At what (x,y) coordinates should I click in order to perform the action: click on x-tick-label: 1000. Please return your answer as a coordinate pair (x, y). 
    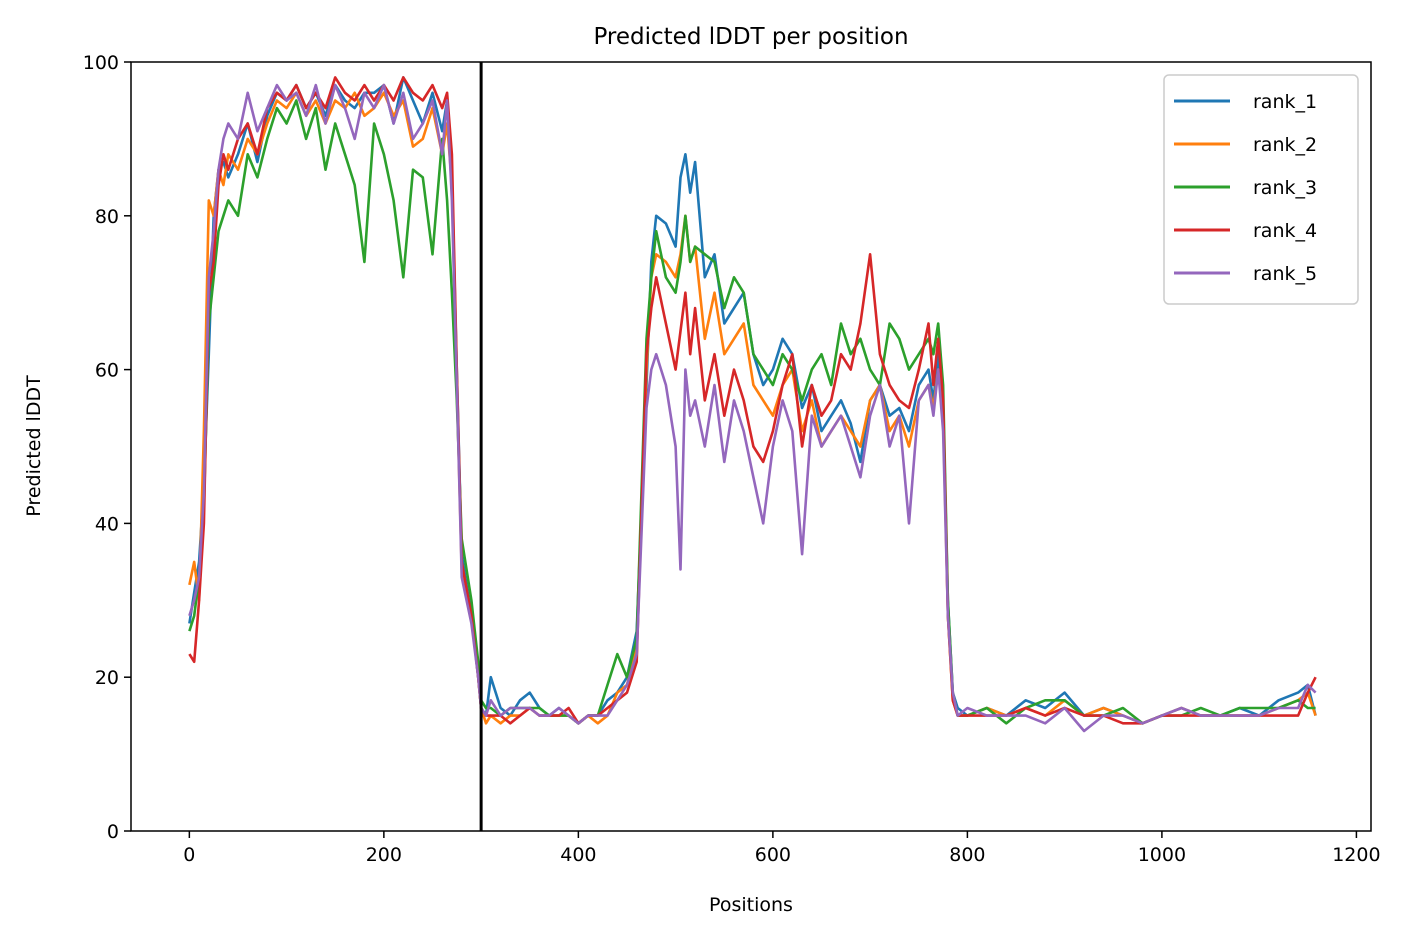
    Looking at the image, I should click on (1162, 855).